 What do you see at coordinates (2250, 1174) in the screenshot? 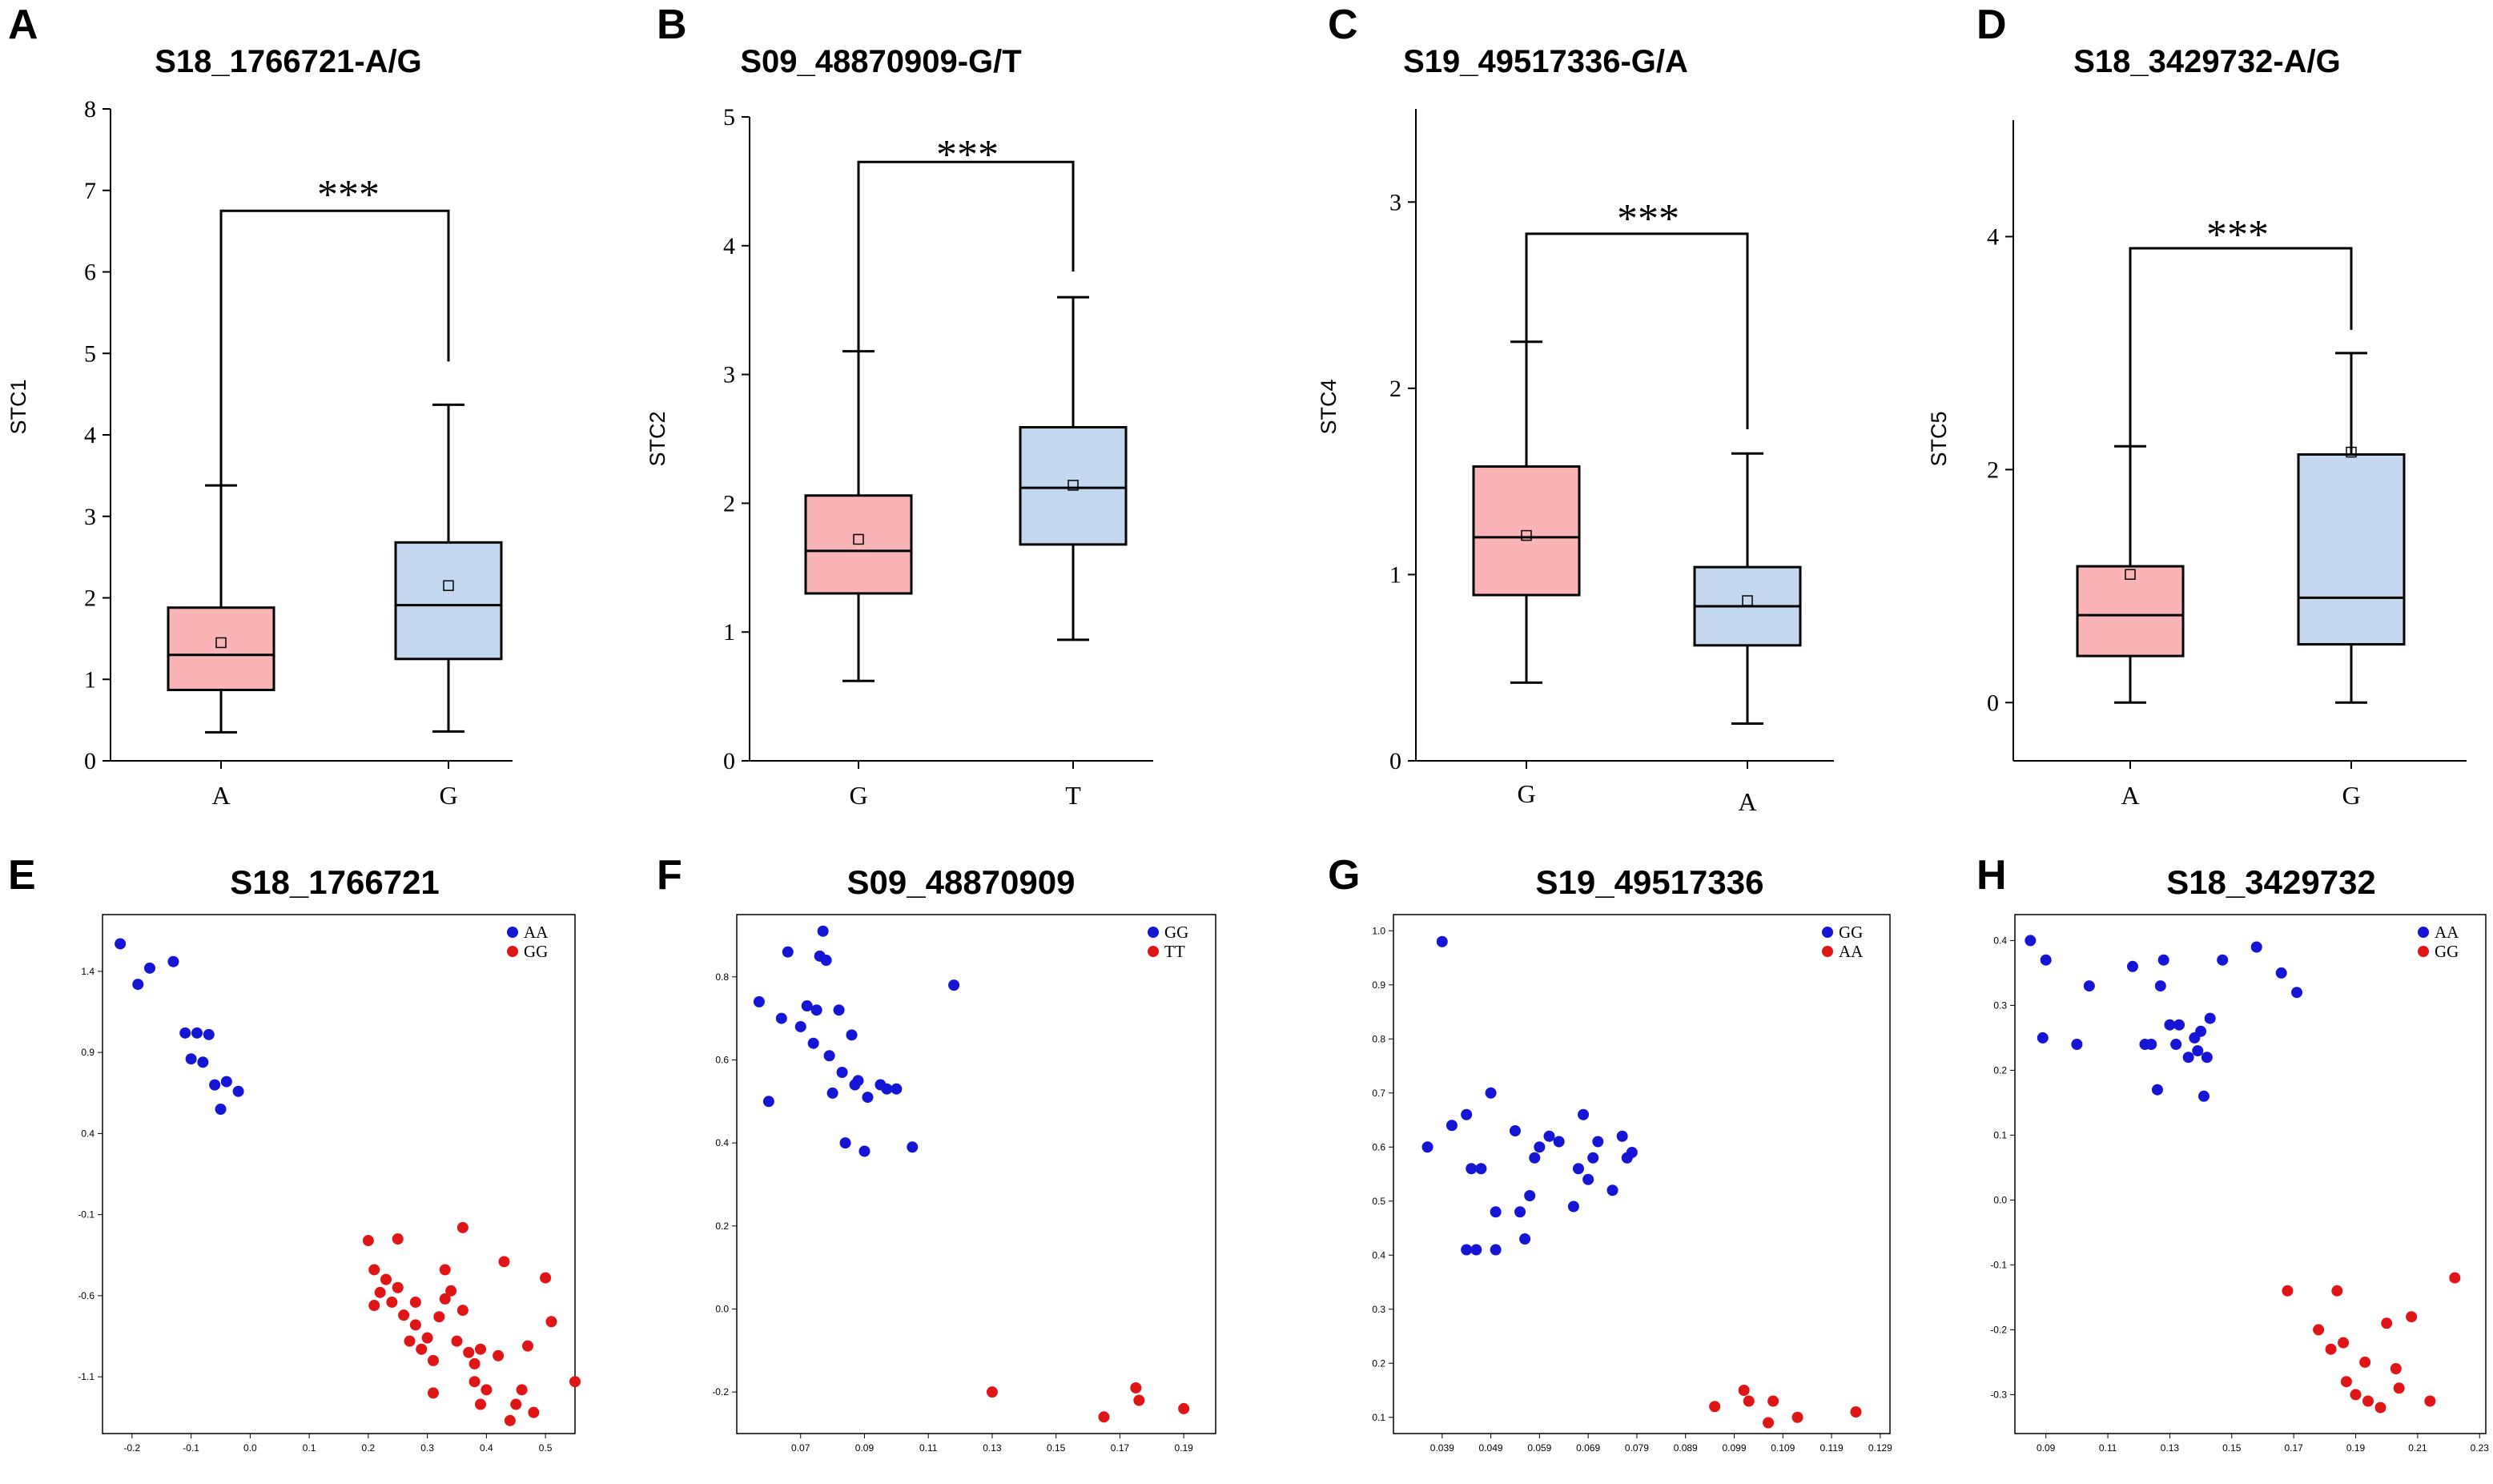
I see `plot-frame` at bounding box center [2250, 1174].